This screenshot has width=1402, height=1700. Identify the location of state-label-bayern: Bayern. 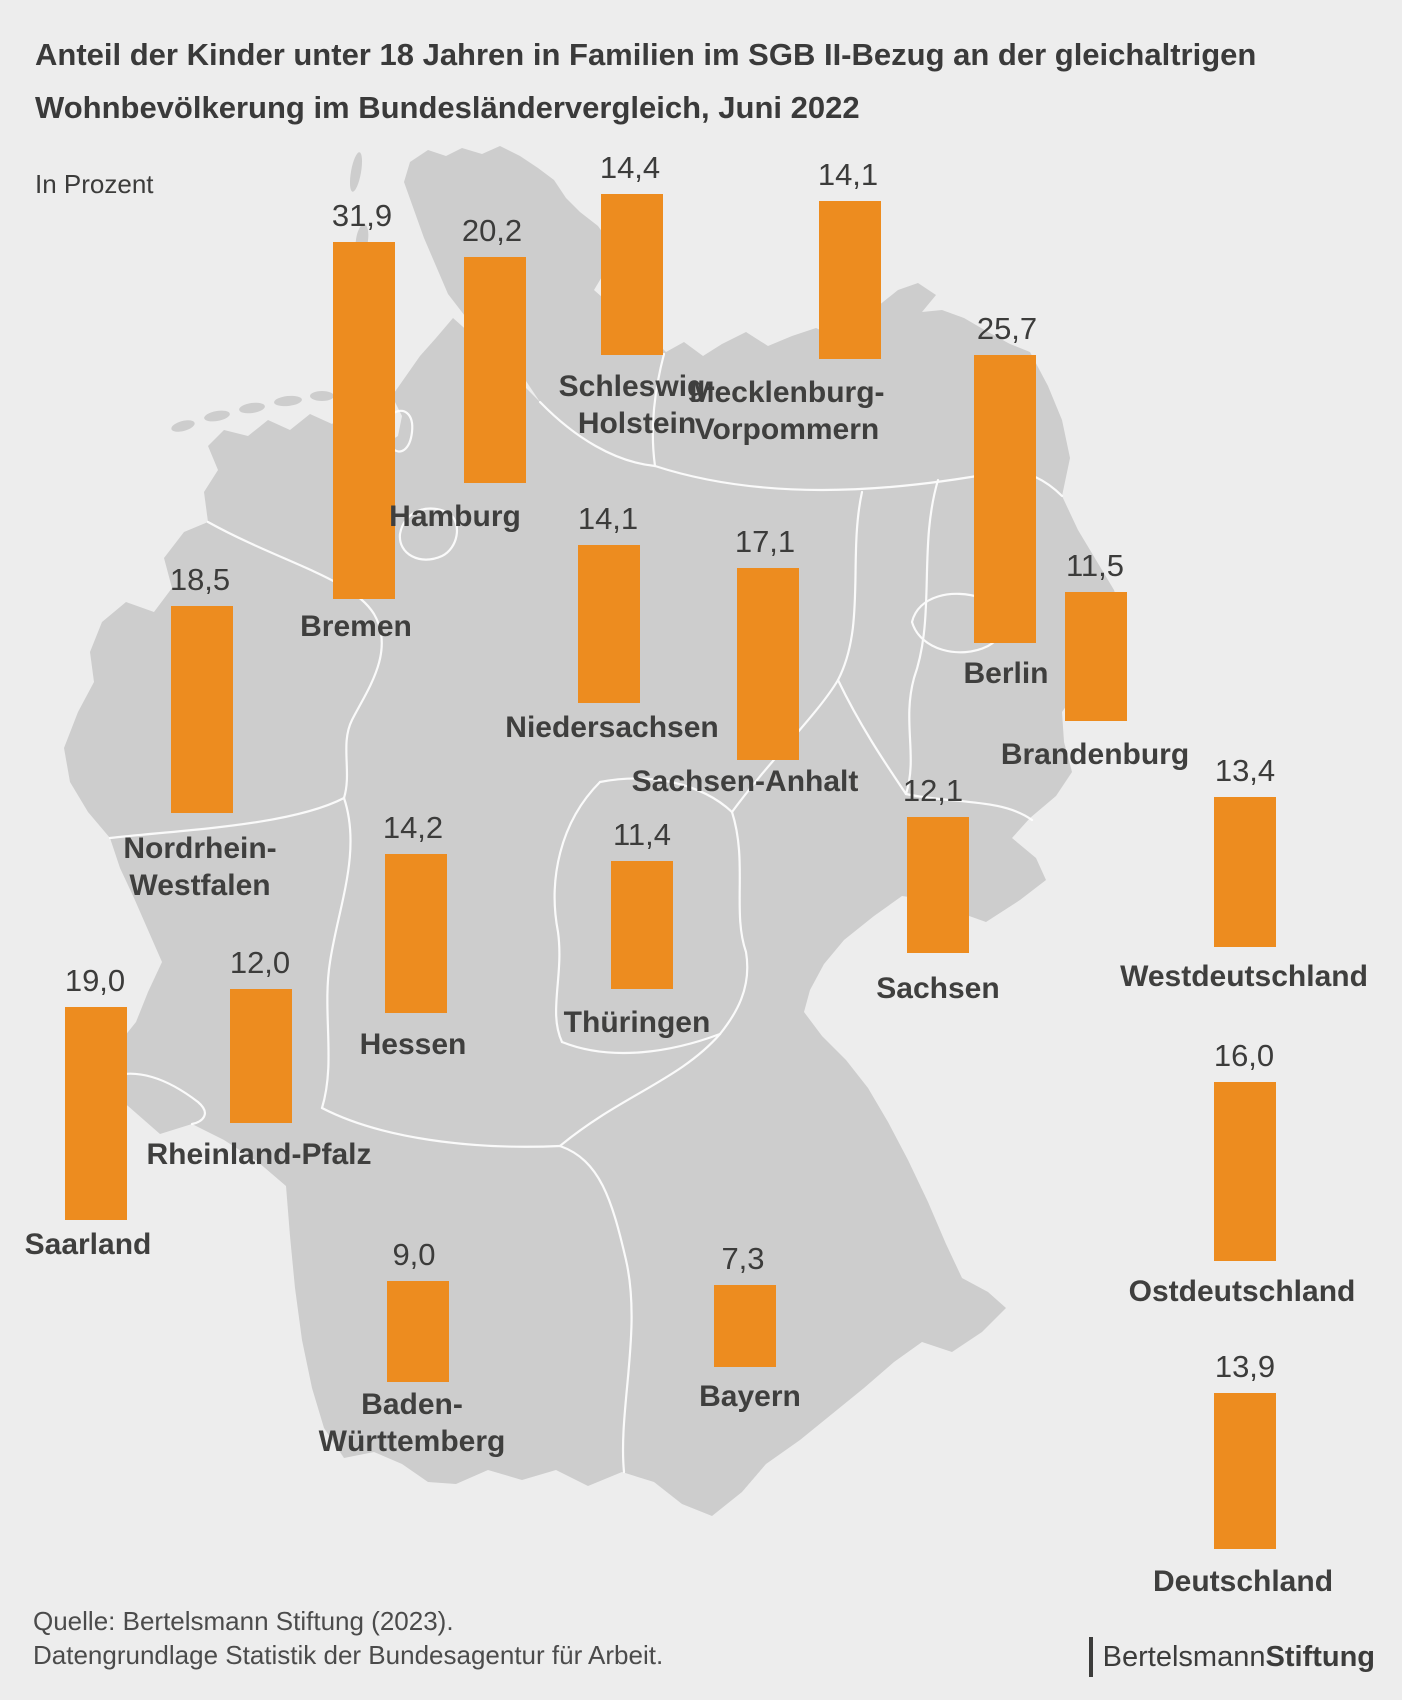
(750, 1396).